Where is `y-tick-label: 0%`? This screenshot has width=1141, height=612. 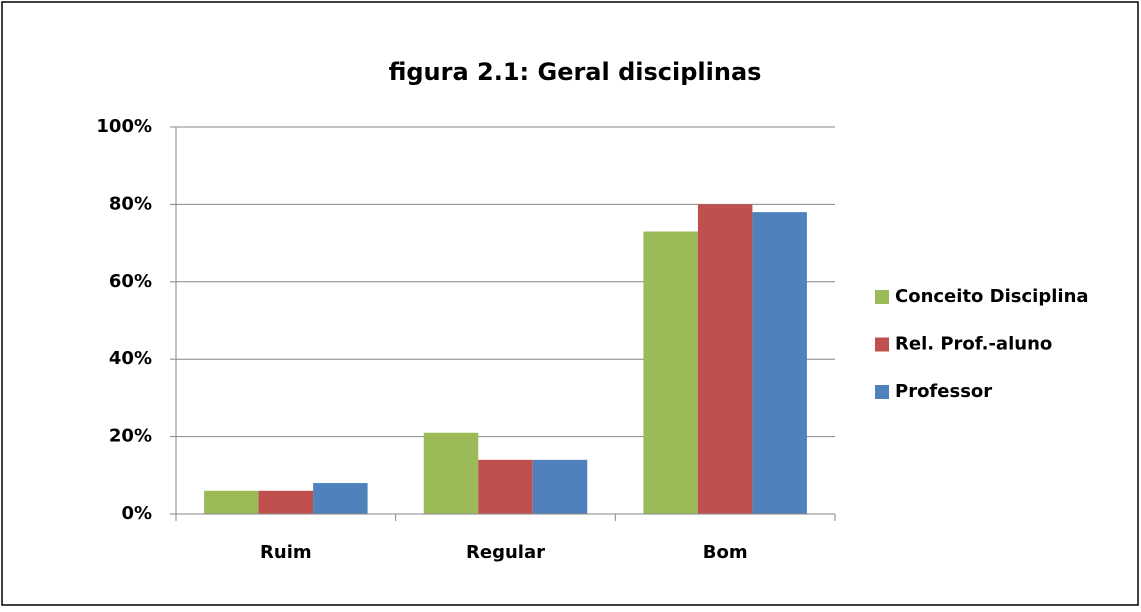
y-tick-label: 0% is located at coordinates (136, 513).